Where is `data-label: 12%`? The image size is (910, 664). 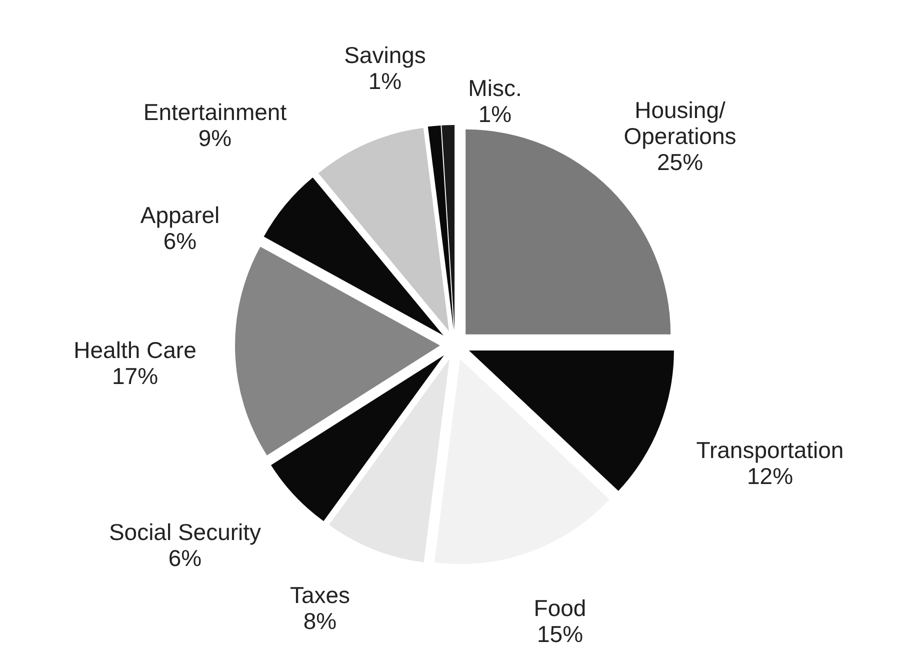 data-label: 12% is located at coordinates (770, 476).